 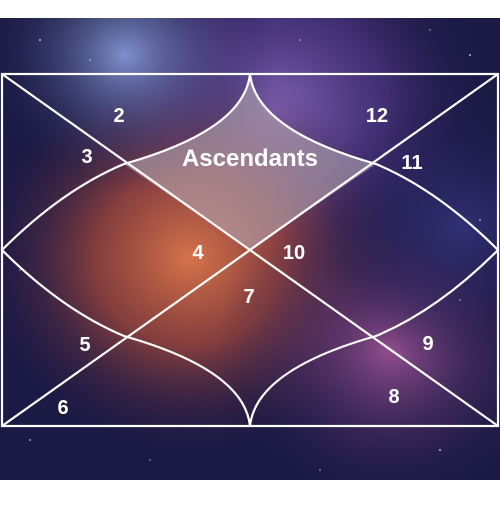 What do you see at coordinates (377, 116) in the screenshot?
I see `house-12-label: 12` at bounding box center [377, 116].